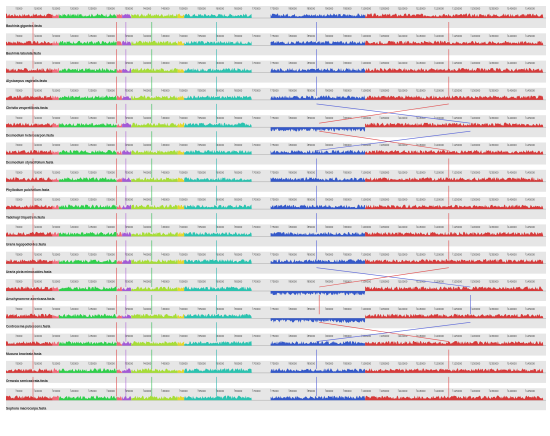 The height and width of the screenshot is (436, 550). Describe the element at coordinates (26, 81) in the screenshot. I see `track-label: Alysicarpus vaginalis.fasta` at that location.